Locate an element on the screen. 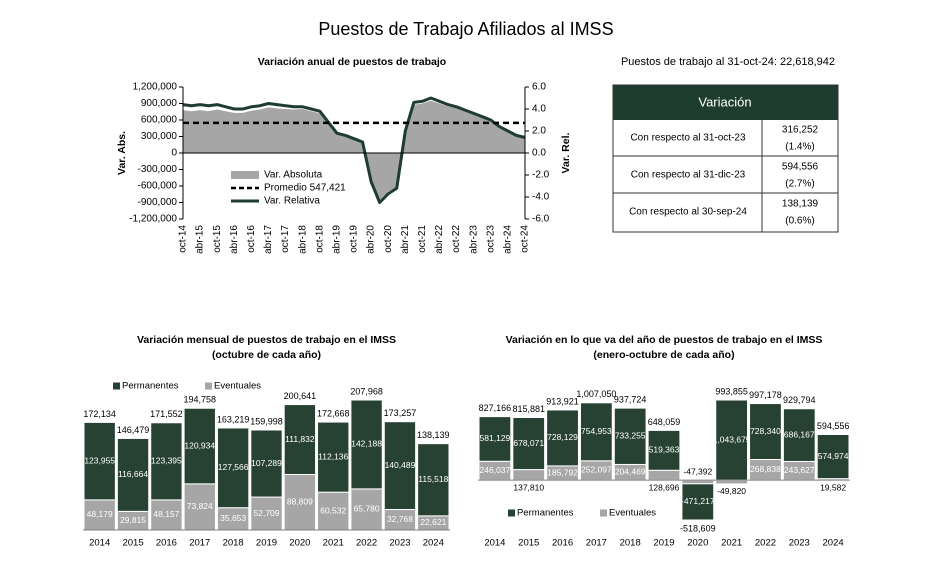 This screenshot has width=931, height=568. bar-value-label: 48,157 is located at coordinates (166, 514).